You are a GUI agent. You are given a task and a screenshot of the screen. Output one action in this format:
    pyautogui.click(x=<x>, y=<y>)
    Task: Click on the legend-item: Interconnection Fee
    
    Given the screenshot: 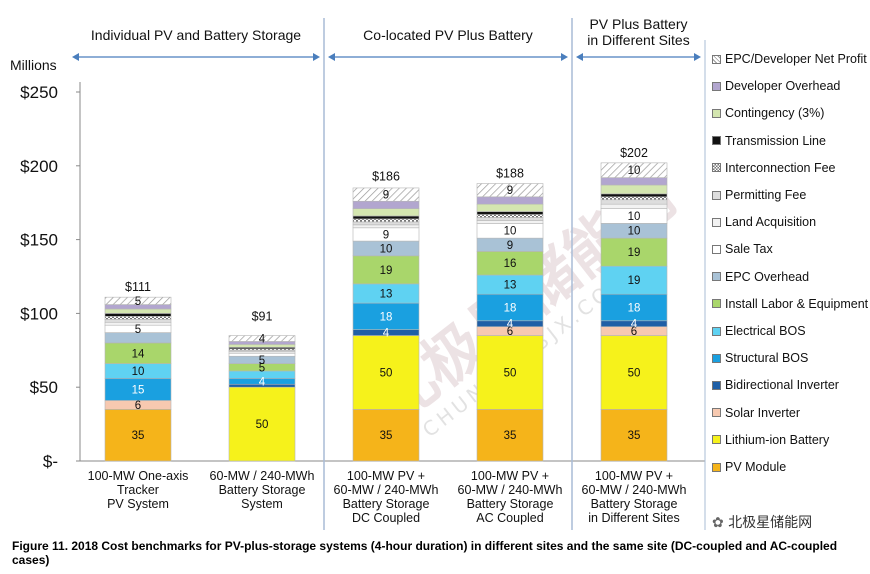 What is the action you would take?
    pyautogui.click(x=774, y=168)
    